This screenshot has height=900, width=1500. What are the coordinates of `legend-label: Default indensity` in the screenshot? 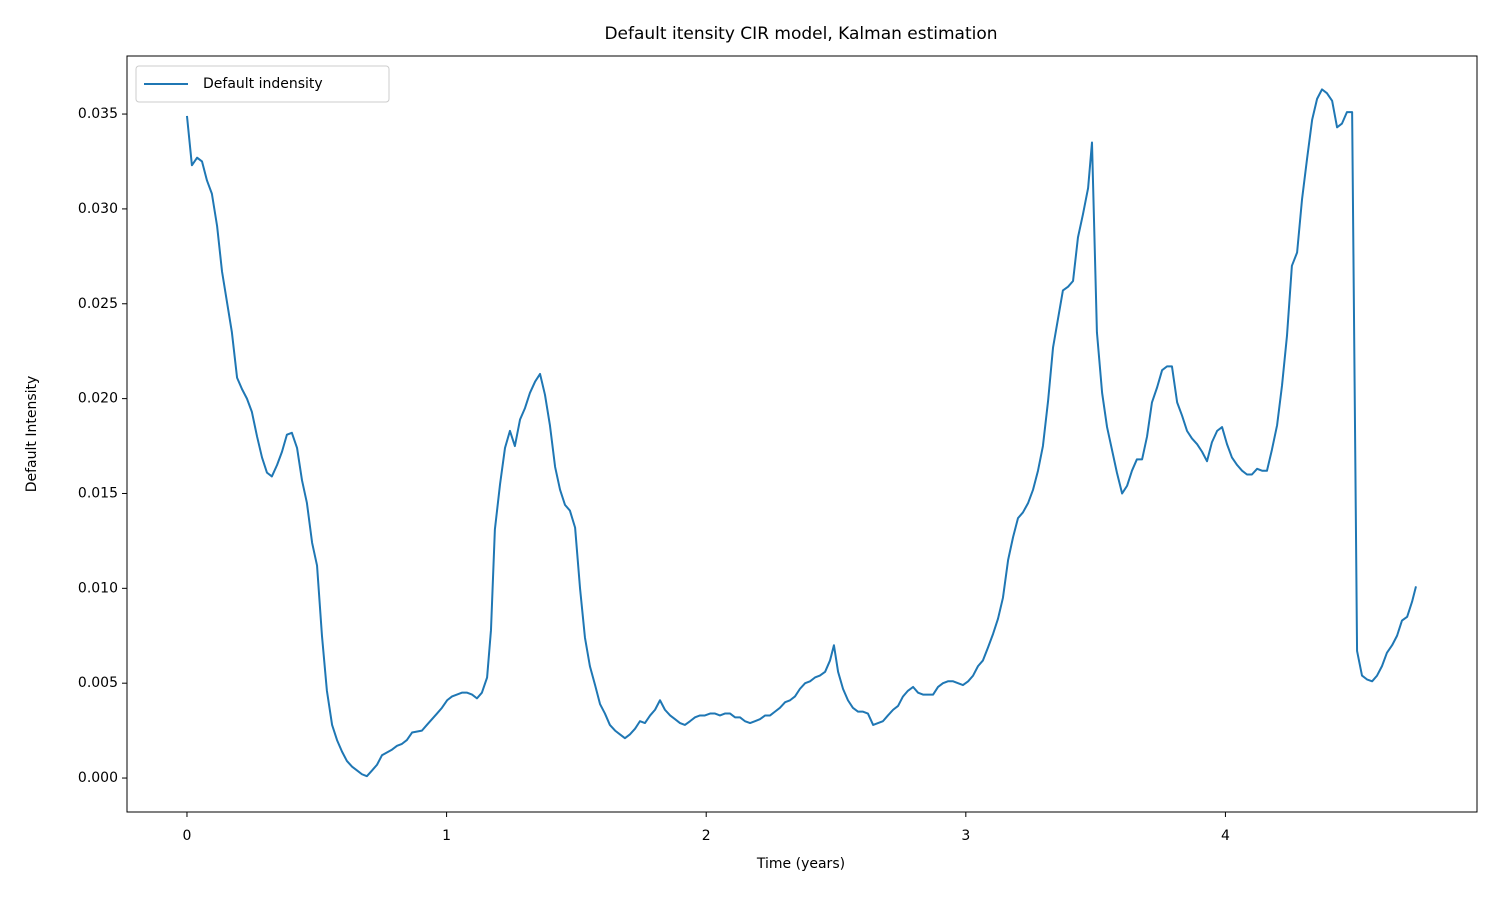 It's located at (263, 84).